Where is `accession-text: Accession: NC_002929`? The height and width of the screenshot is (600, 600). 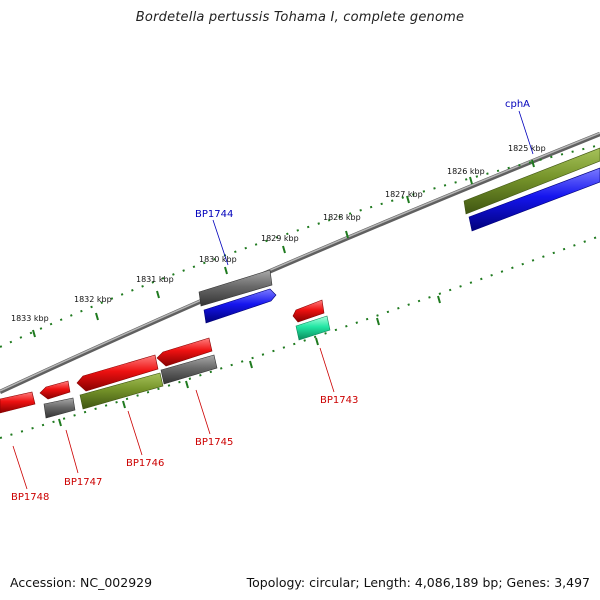 accession-text: Accession: NC_002929 is located at coordinates (81, 582).